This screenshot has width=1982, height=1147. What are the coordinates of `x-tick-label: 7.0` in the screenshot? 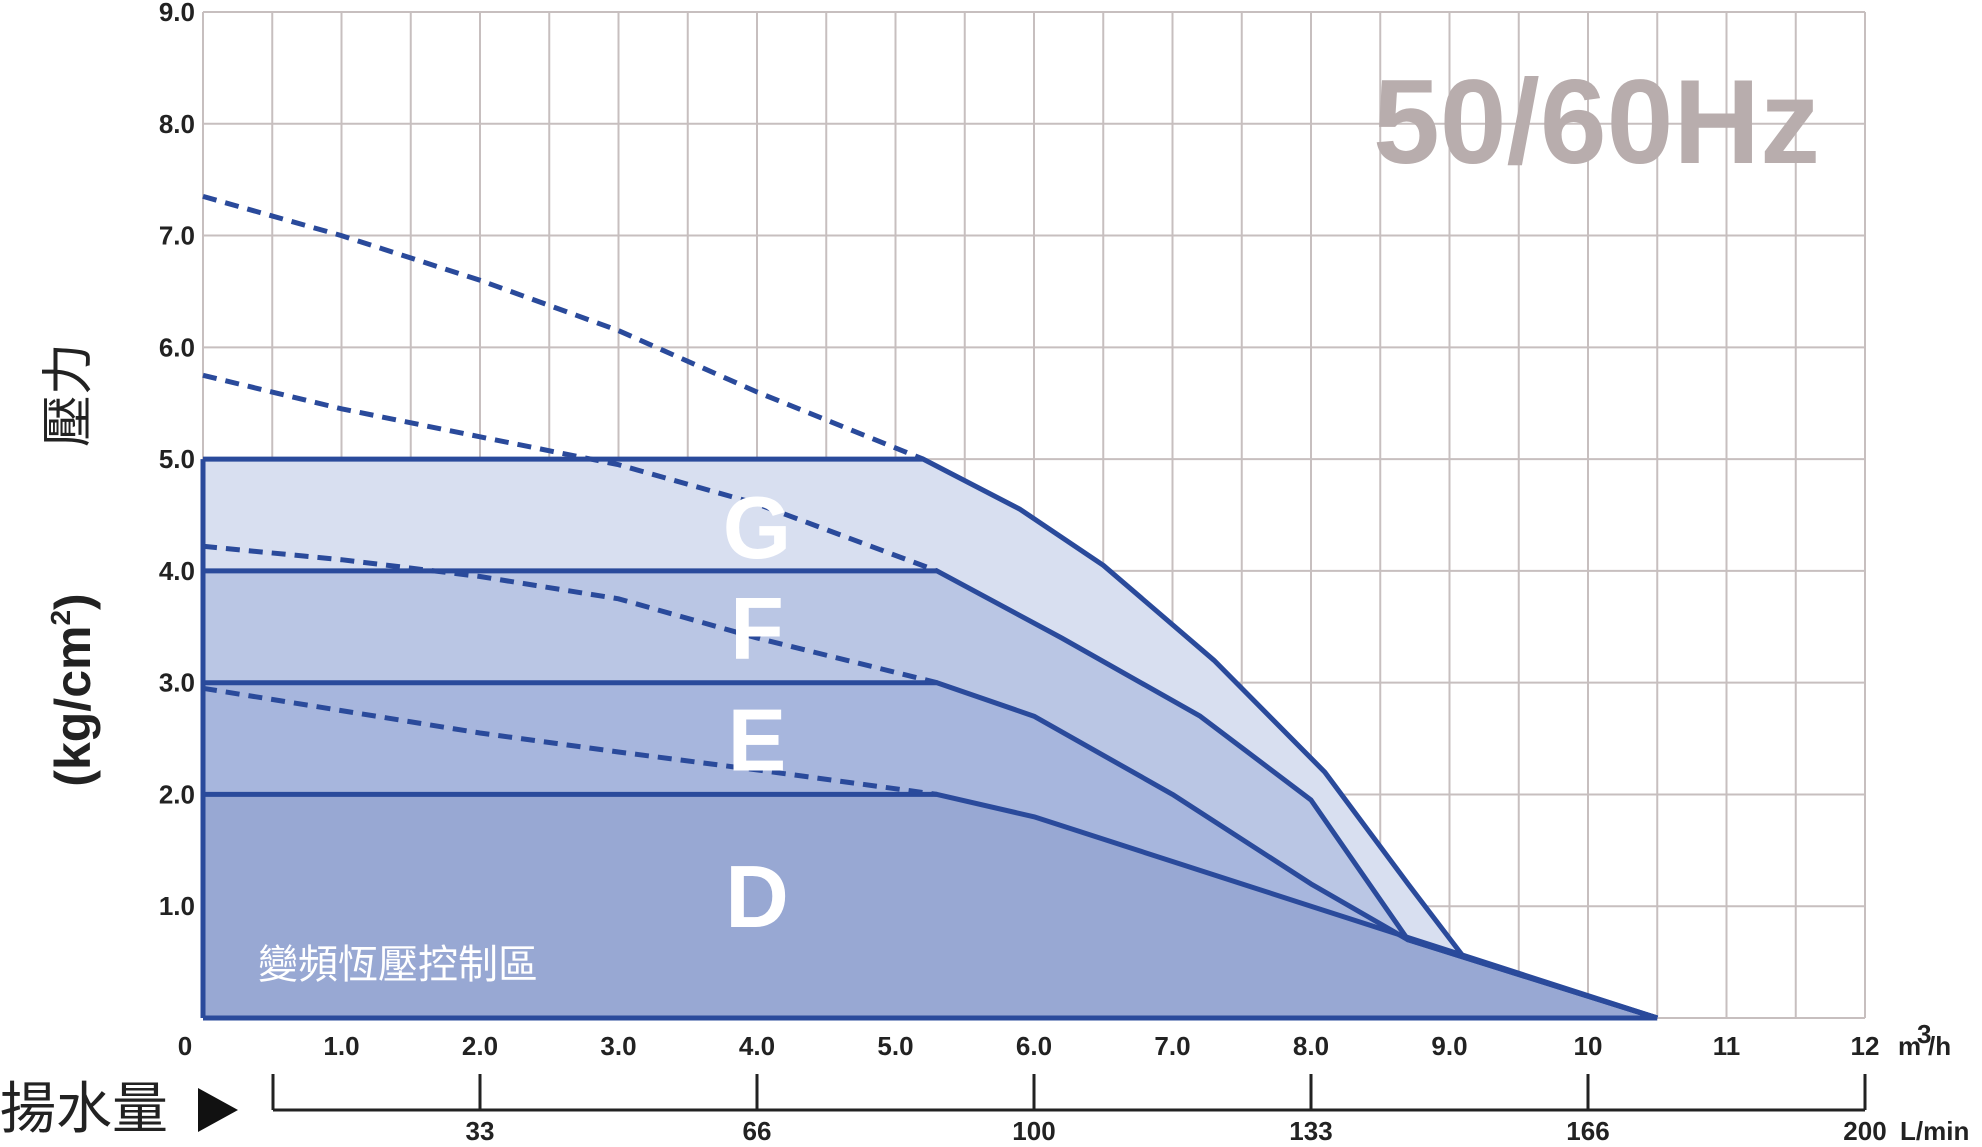 It's located at (1172, 1046).